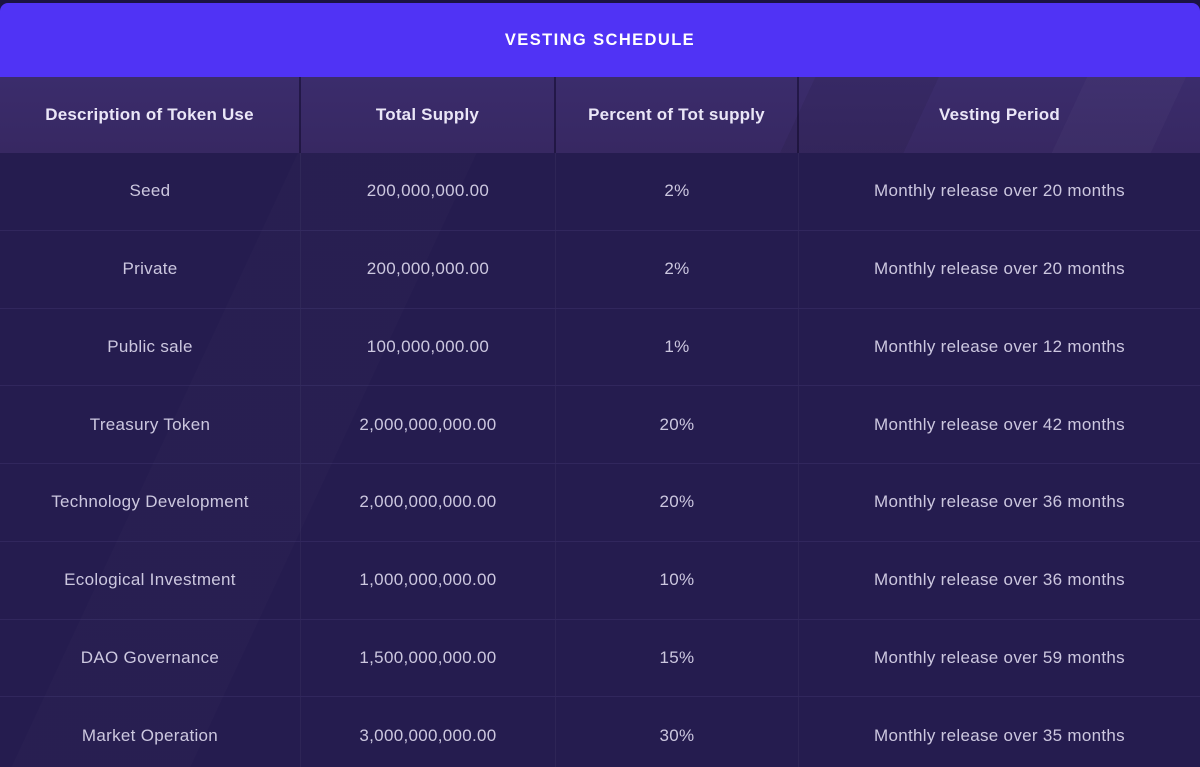  What do you see at coordinates (999, 424) in the screenshot?
I see `cell-vesting-period: Monthly release over 42 months` at bounding box center [999, 424].